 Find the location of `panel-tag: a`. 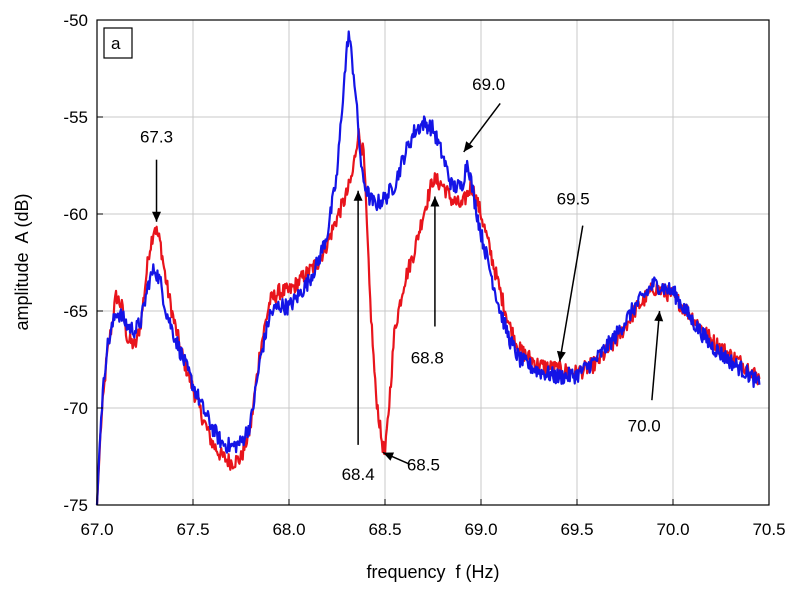

panel-tag: a is located at coordinates (118, 43).